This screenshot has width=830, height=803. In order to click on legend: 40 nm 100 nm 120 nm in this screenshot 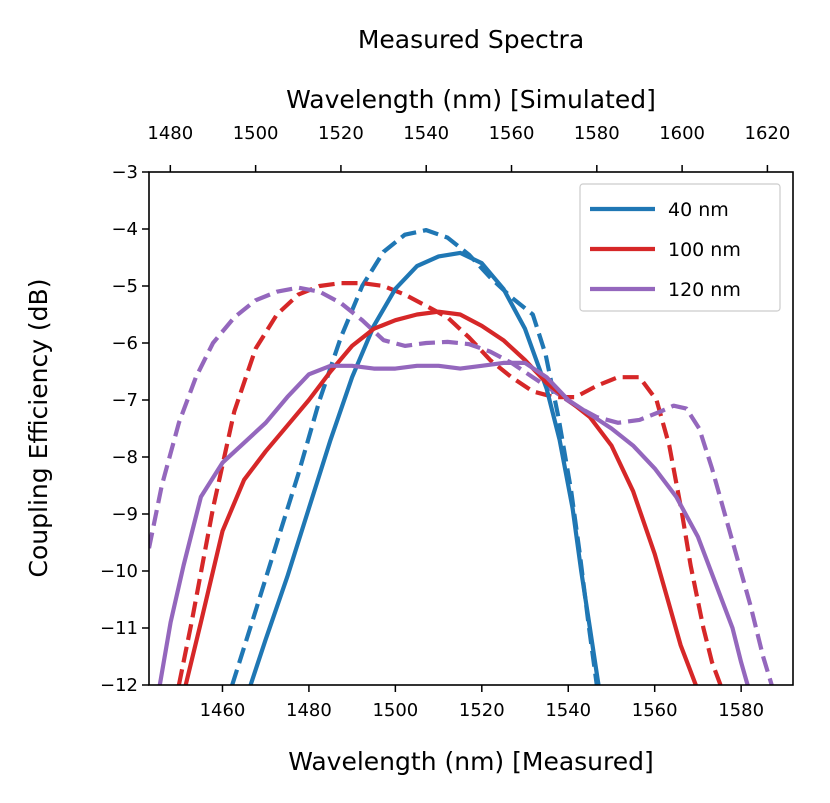, I will do `click(680, 247)`.